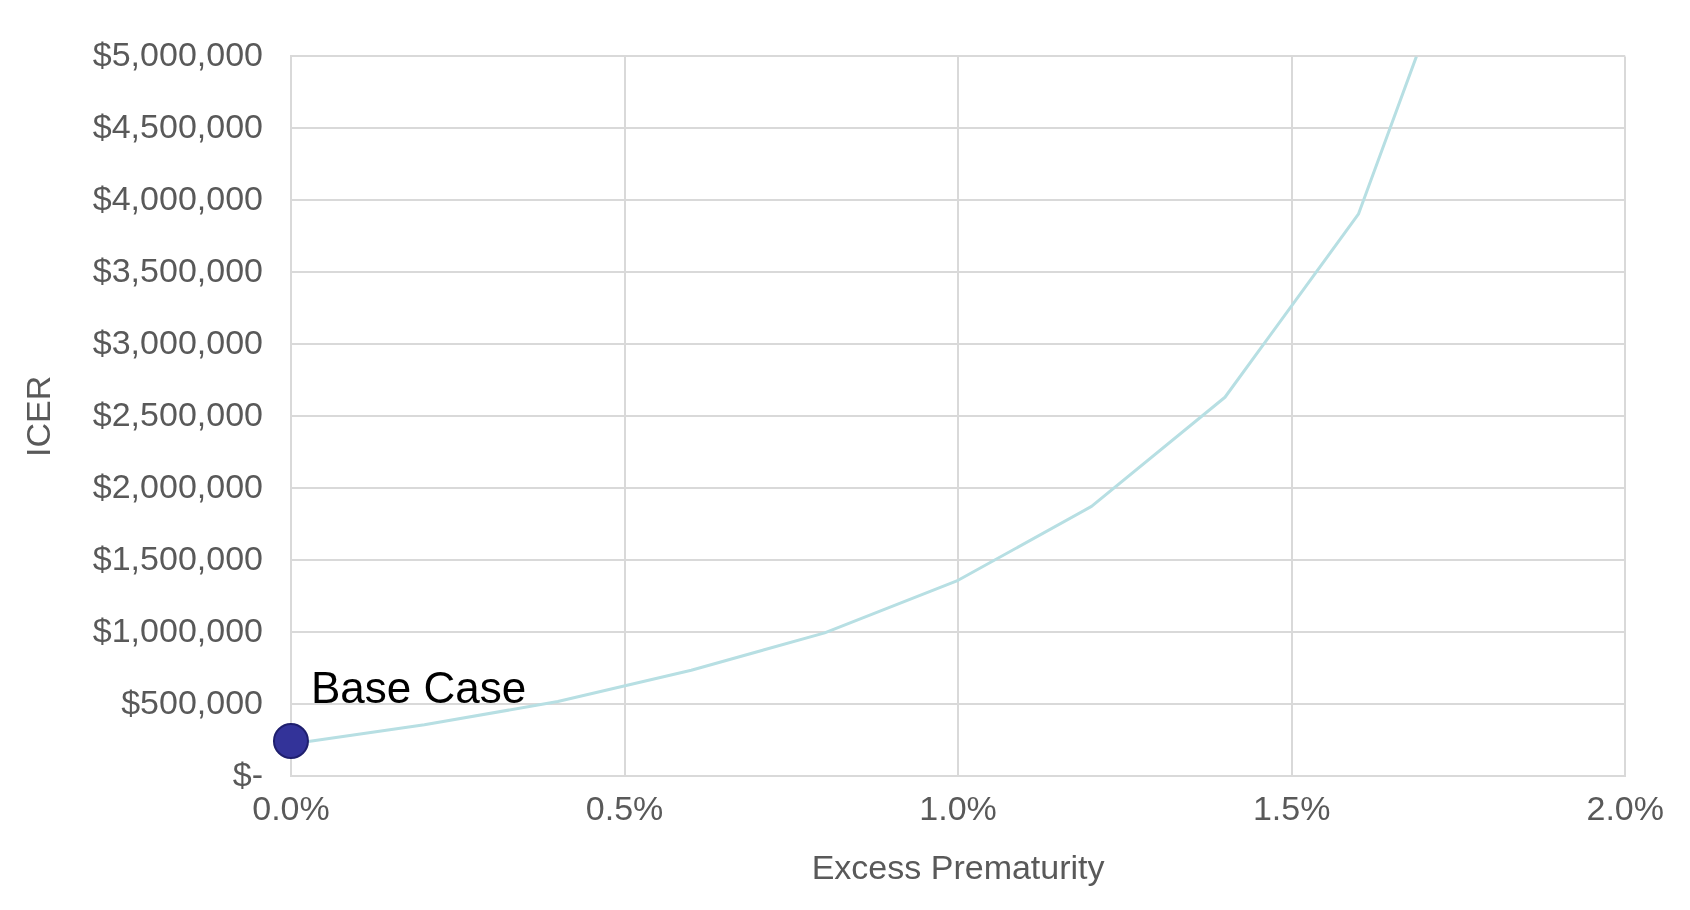 This screenshot has width=1690, height=910. Describe the element at coordinates (177, 197) in the screenshot. I see `y-tick-label: $4,000,000` at that location.